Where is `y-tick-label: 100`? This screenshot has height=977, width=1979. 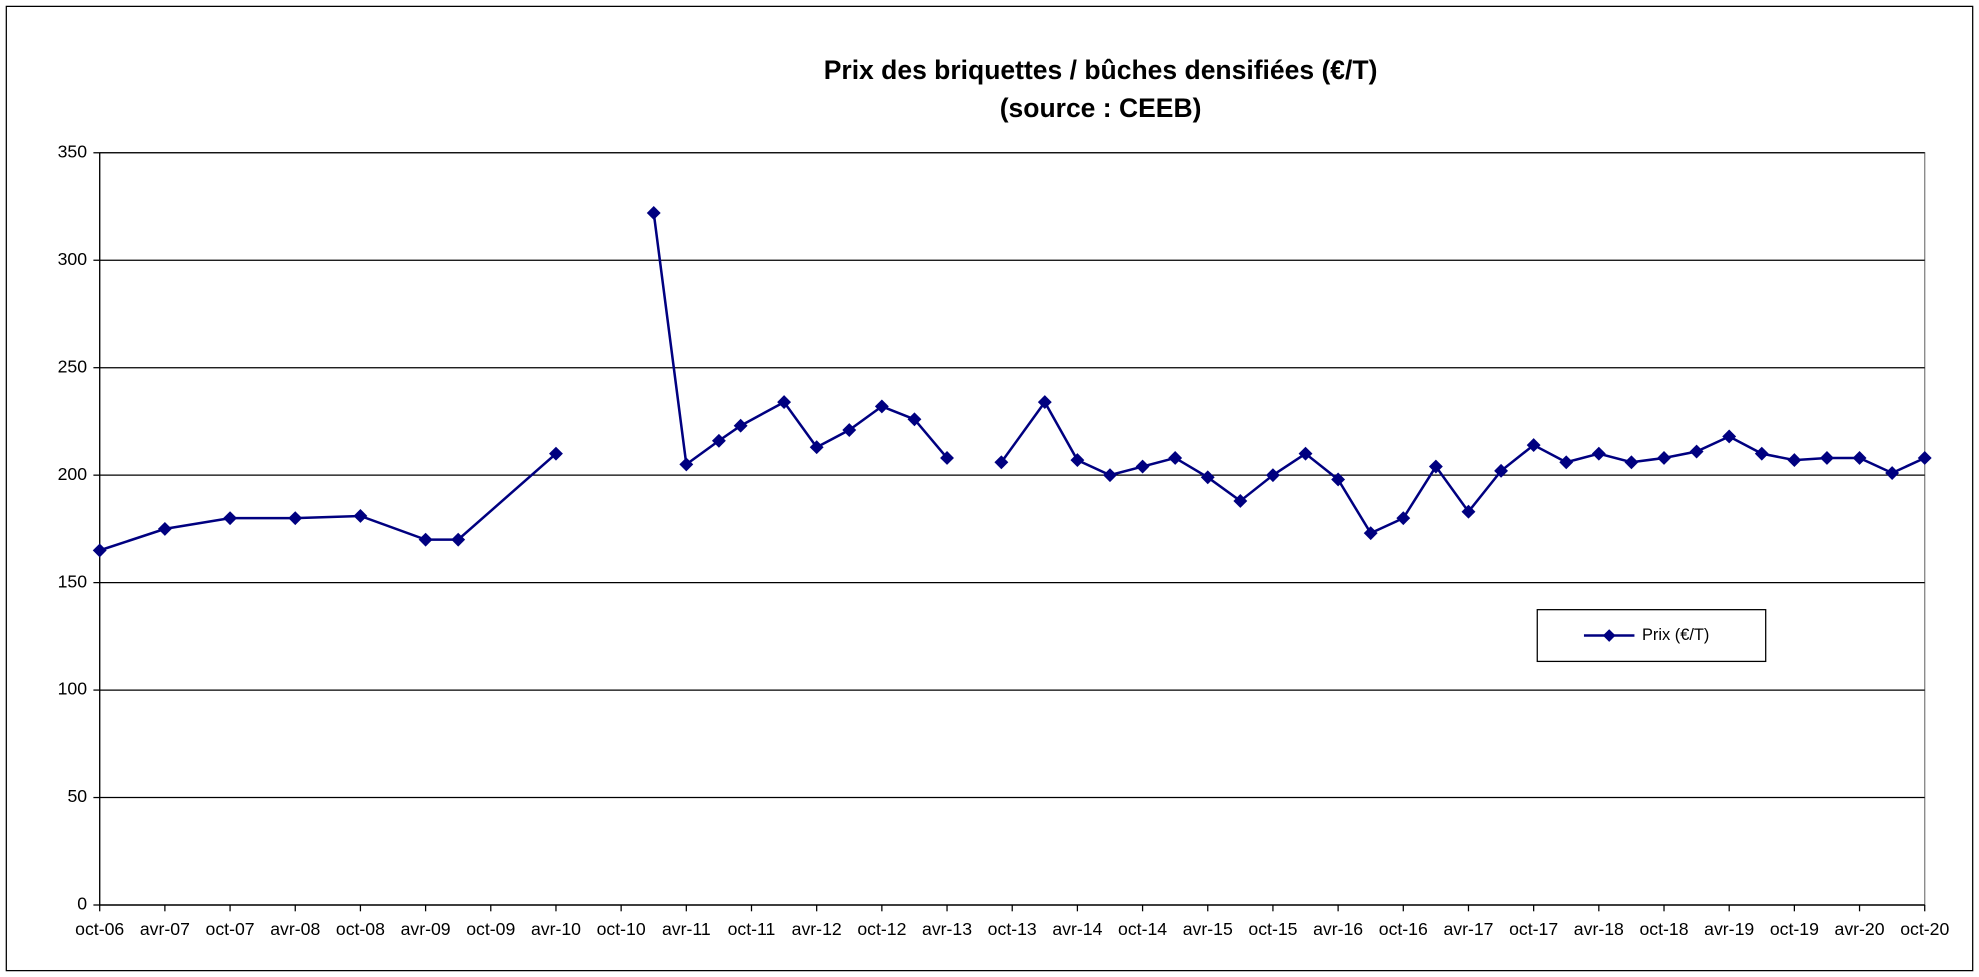
y-tick-label: 100 is located at coordinates (73, 689).